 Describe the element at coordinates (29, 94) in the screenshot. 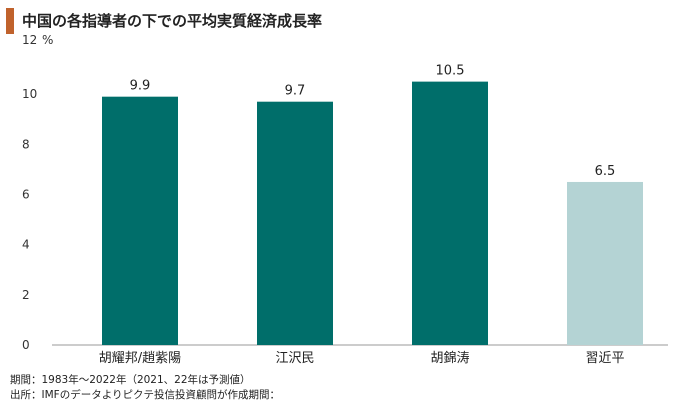

I see `y-tick-label: 10` at that location.